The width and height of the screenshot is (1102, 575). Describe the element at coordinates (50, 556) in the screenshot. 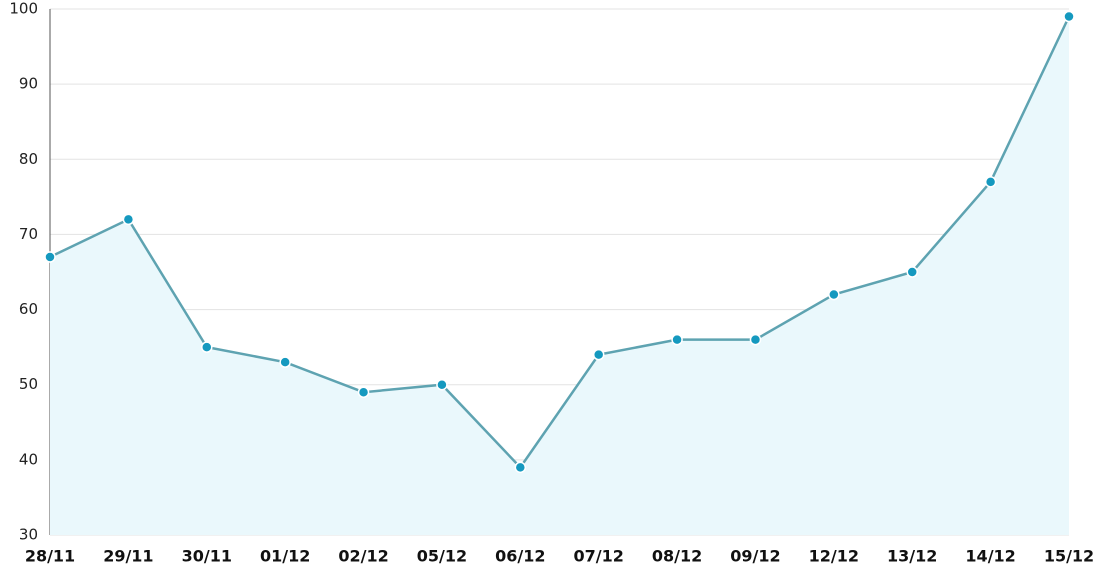

I see `x-tick-label: 28/11` at that location.